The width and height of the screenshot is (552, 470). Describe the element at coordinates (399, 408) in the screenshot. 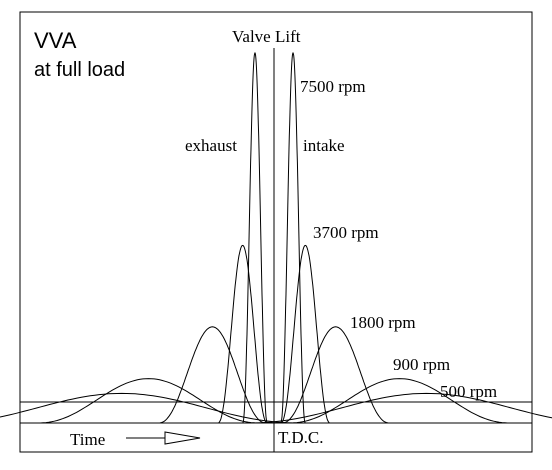

I see `intake-curve-500-rpm` at that location.